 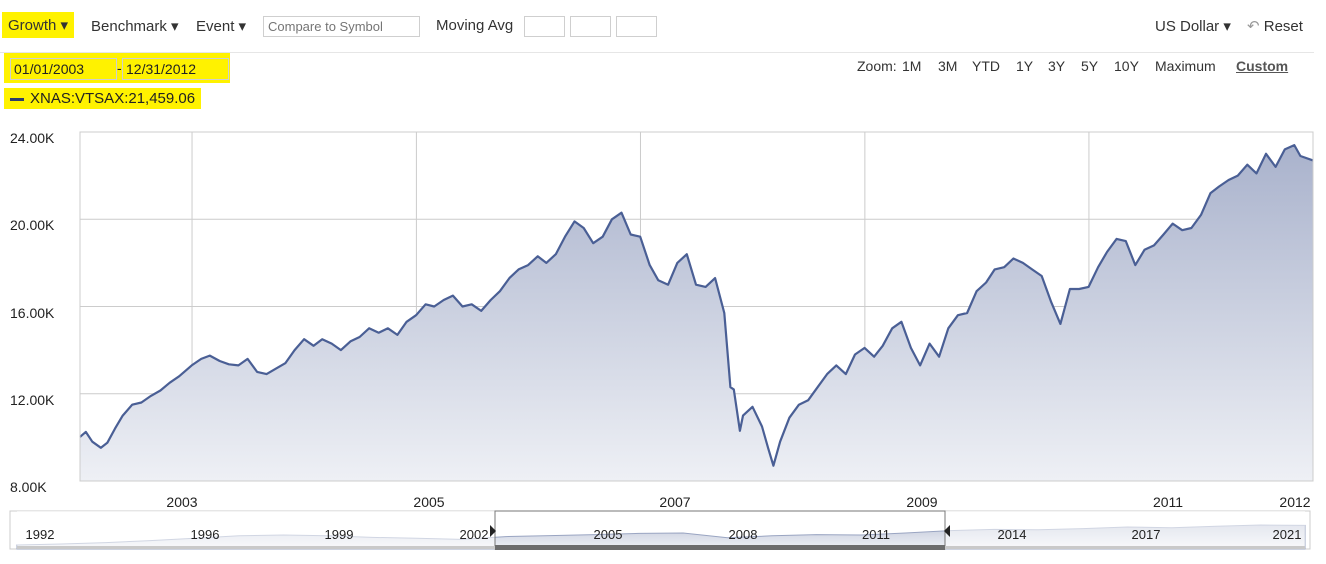 I want to click on compare-symbol-input, so click(x=341, y=26).